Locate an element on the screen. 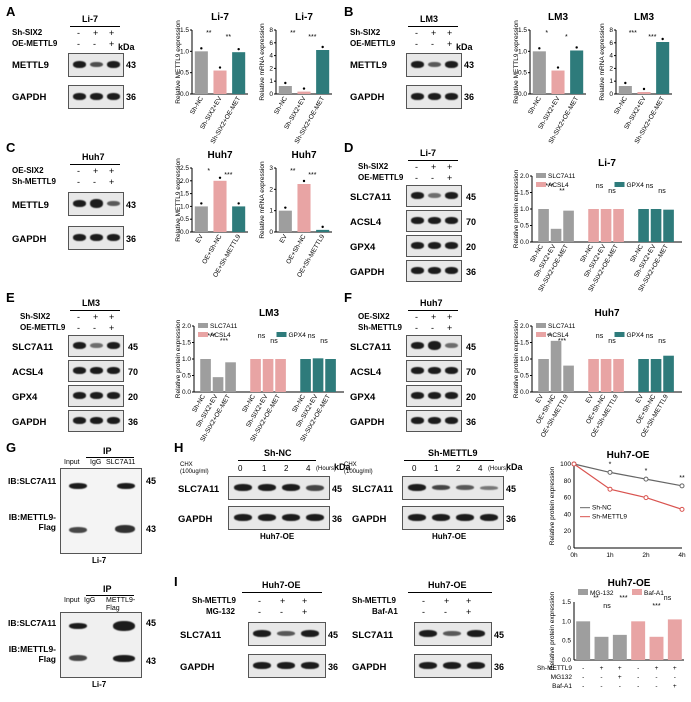 This screenshot has height=702, width=691. y-tick-label: 2.0 is located at coordinates (184, 181).